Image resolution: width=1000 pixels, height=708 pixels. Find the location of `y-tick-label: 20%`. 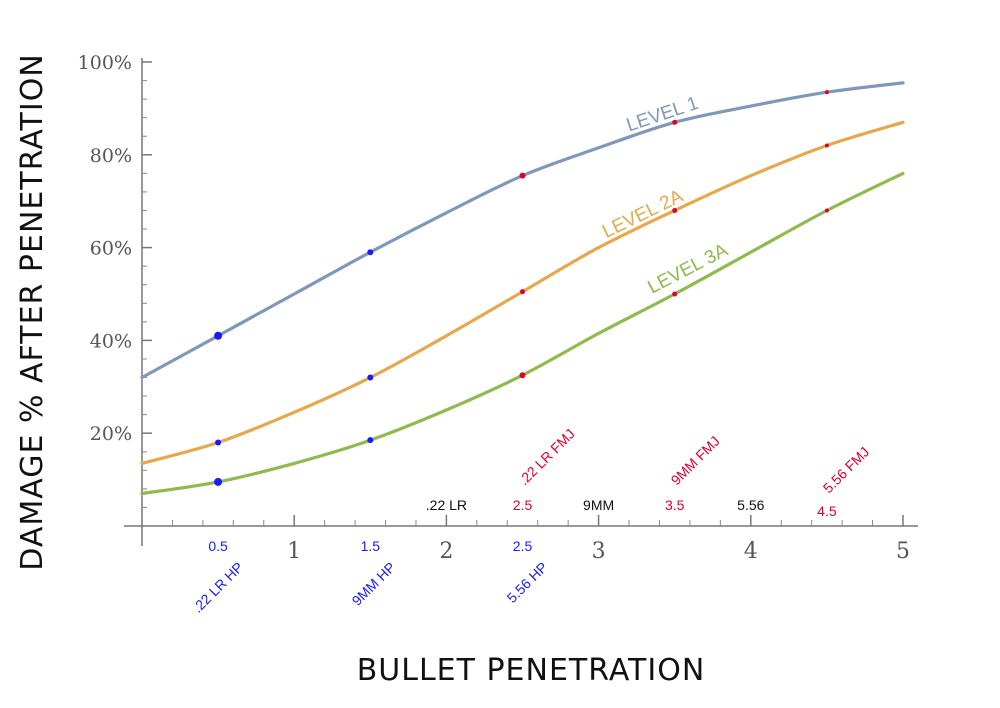

y-tick-label: 20% is located at coordinates (111, 434).